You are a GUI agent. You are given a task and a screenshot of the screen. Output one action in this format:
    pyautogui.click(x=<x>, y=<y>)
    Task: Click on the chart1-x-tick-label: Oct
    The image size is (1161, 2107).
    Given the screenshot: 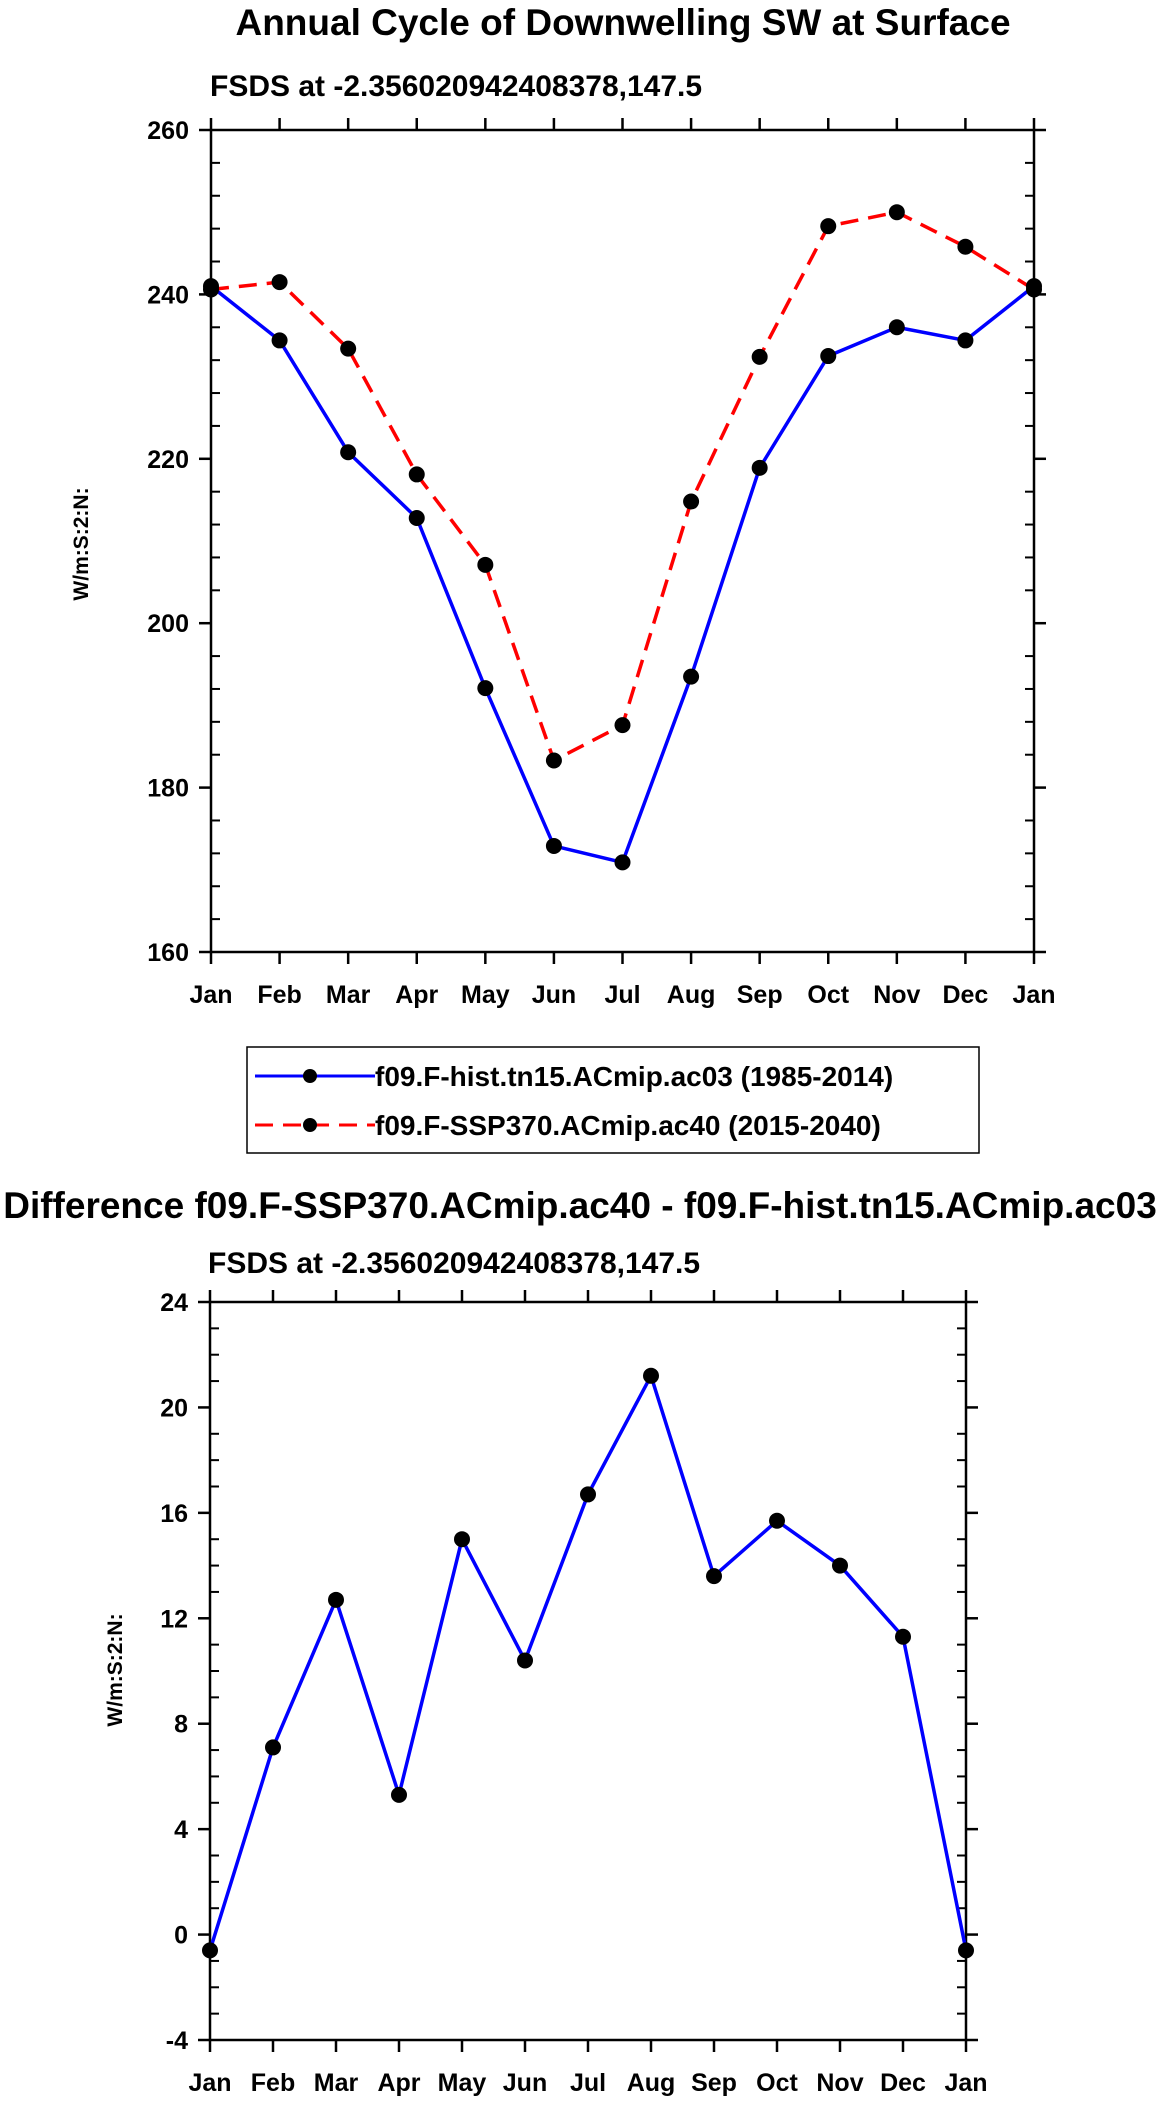 What is the action you would take?
    pyautogui.click(x=828, y=995)
    